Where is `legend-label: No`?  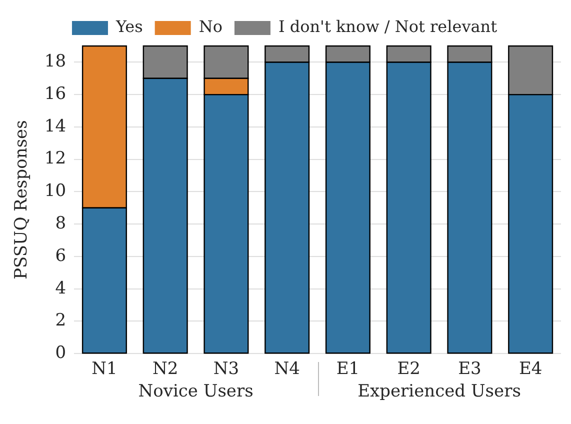 legend-label: No is located at coordinates (210, 26).